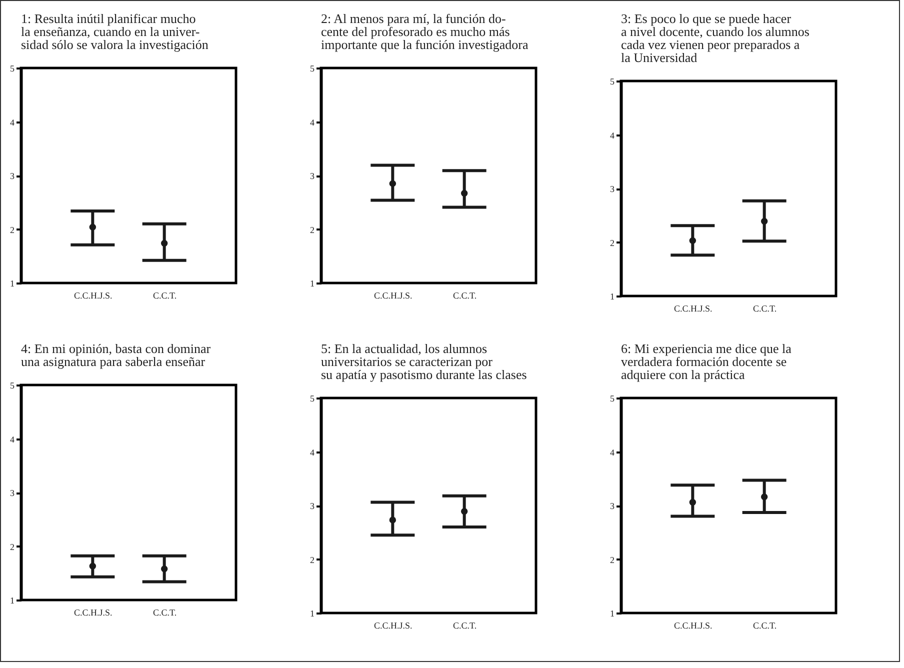 This screenshot has height=668, width=904. Describe the element at coordinates (424, 31) in the screenshot. I see `chart-title: 2: Al menos para mí, la función do- cente del profesorado es mucho más importante que la función investigadora` at that location.